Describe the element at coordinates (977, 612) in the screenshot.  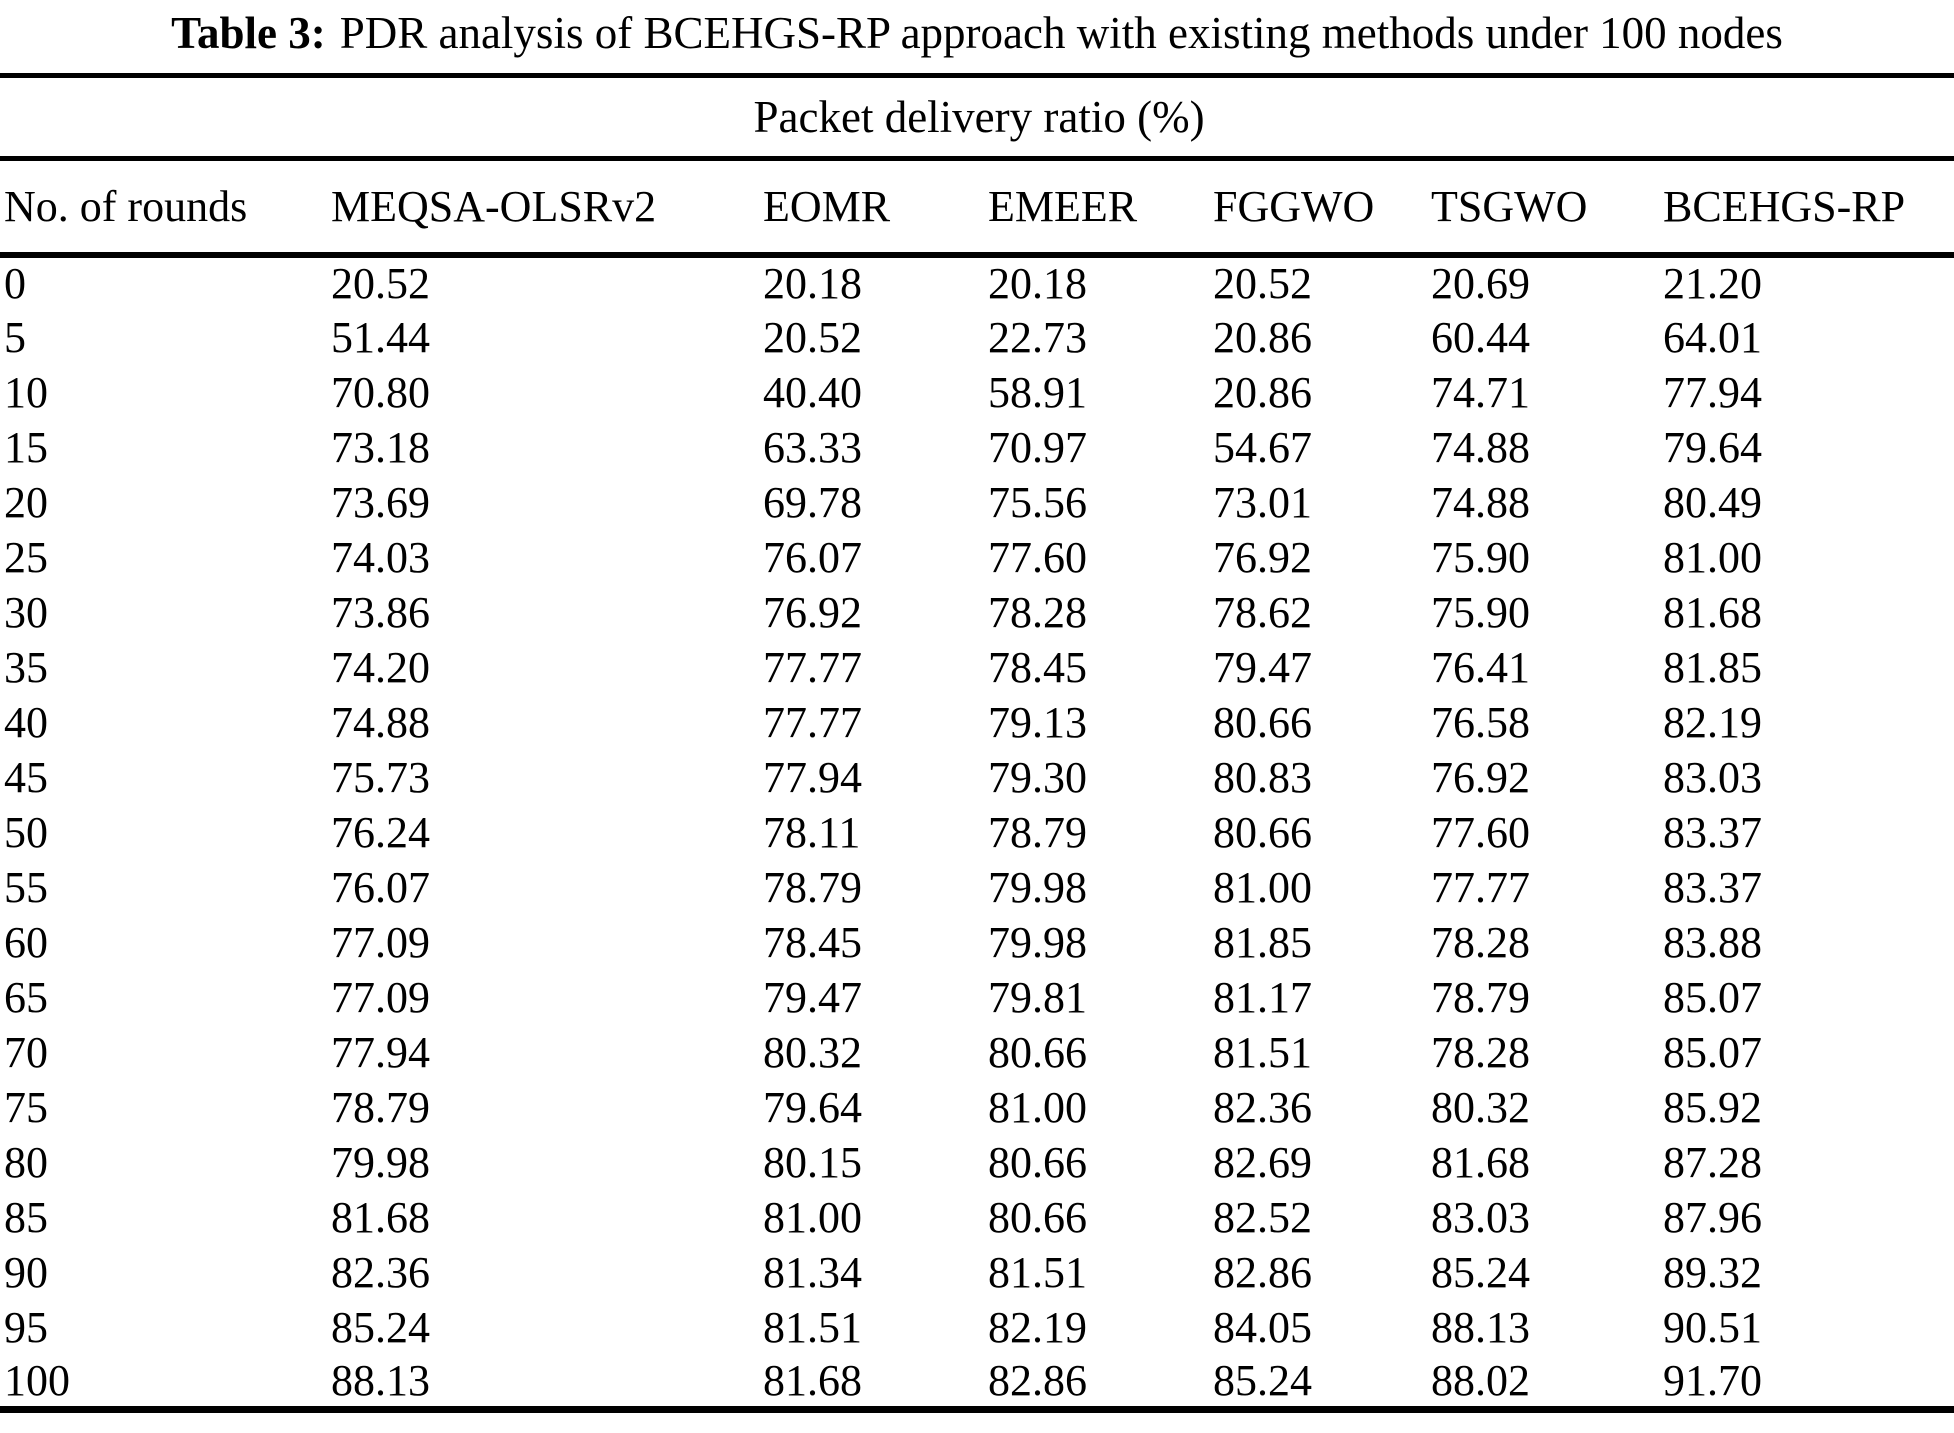
I see `table-row: 30 73.86 76.92 78.28 78.62 75.90 81.68` at that location.